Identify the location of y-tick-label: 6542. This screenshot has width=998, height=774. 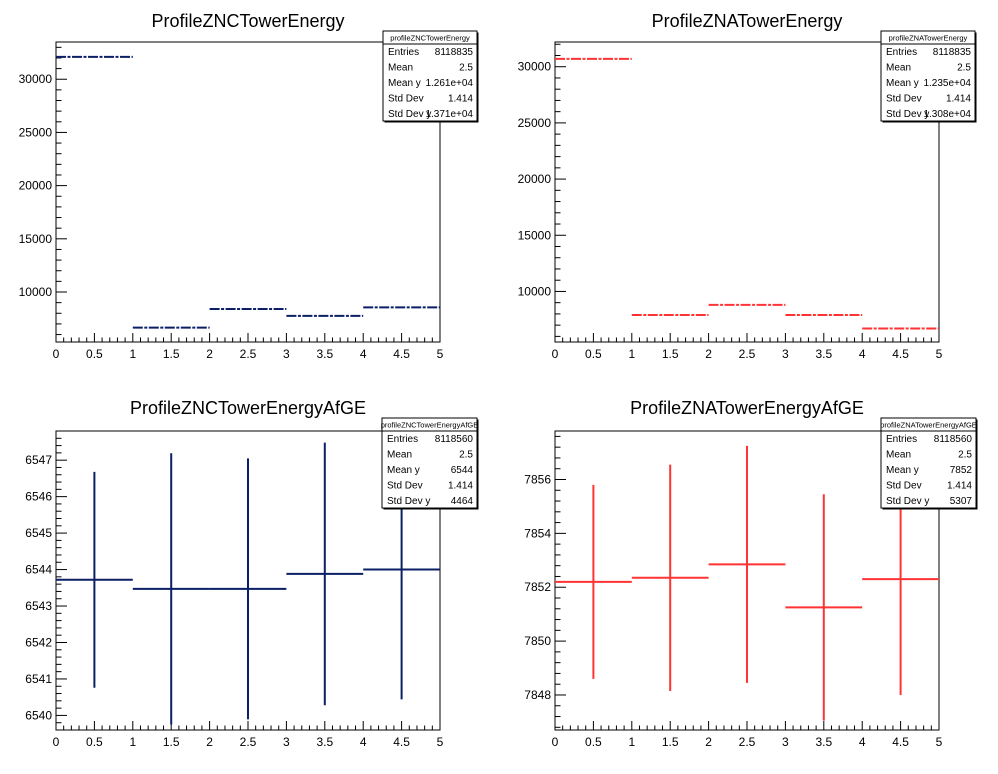
(38, 642).